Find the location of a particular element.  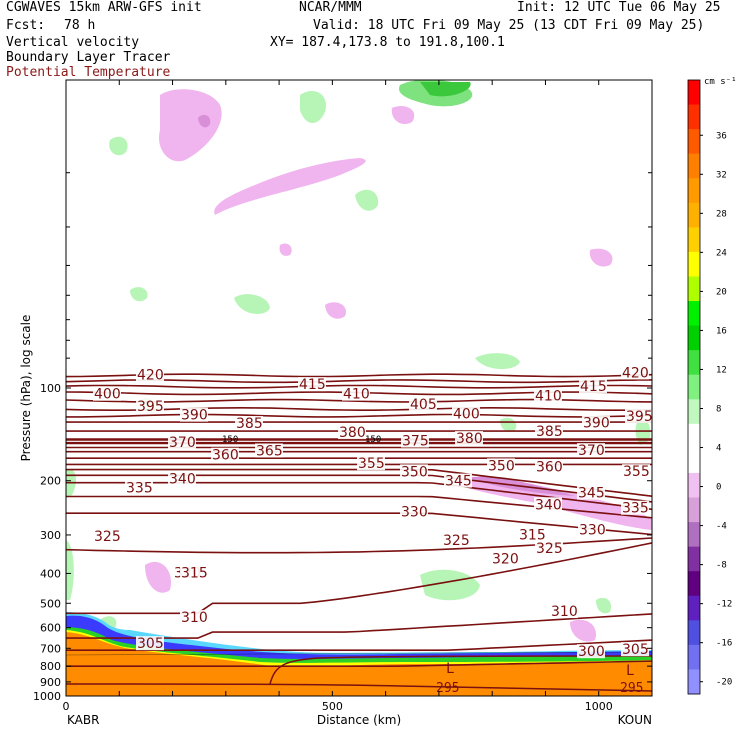

theta-label-330-0: 330 is located at coordinates (414, 512).